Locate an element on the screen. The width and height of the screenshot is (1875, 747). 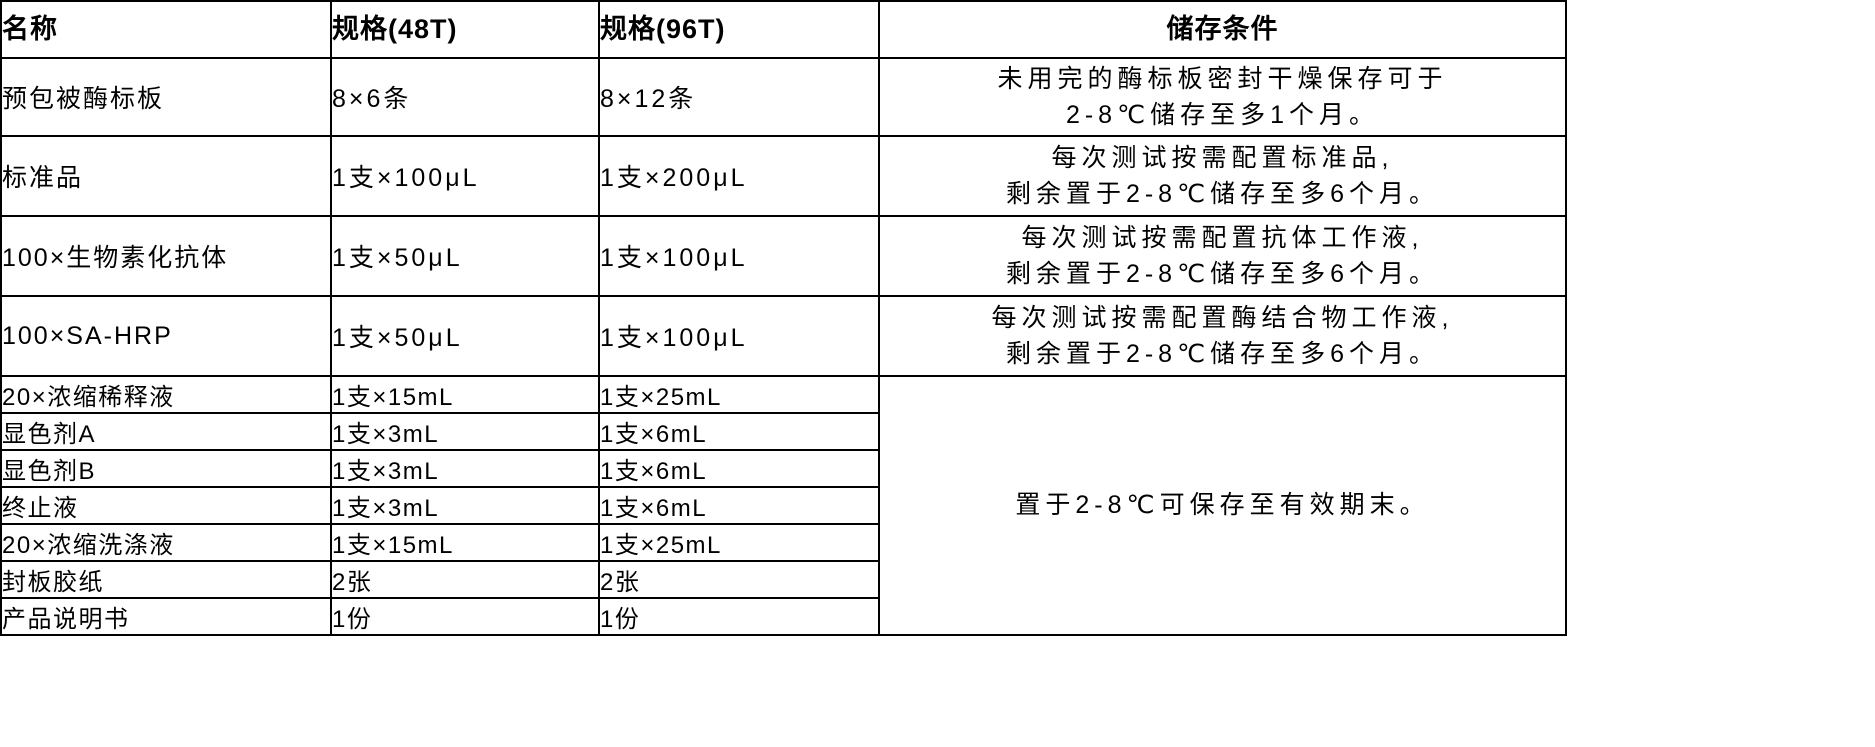
cell-spec-48t: 2张 is located at coordinates (465, 579).